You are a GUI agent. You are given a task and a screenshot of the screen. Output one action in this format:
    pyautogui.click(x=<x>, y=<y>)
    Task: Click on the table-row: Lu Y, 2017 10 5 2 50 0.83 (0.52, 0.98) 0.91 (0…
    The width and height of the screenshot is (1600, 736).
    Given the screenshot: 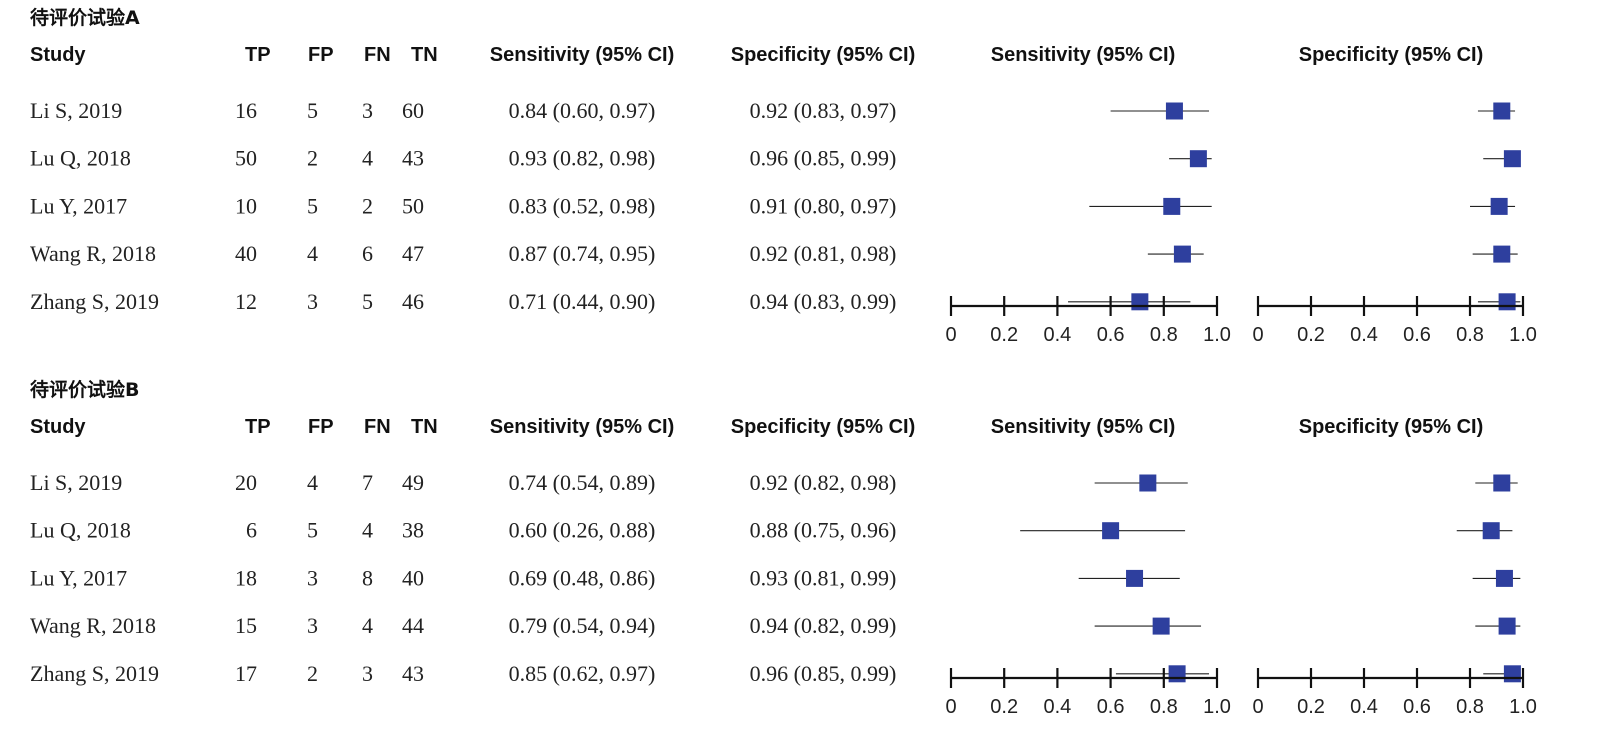 What is the action you would take?
    pyautogui.click(x=463, y=205)
    